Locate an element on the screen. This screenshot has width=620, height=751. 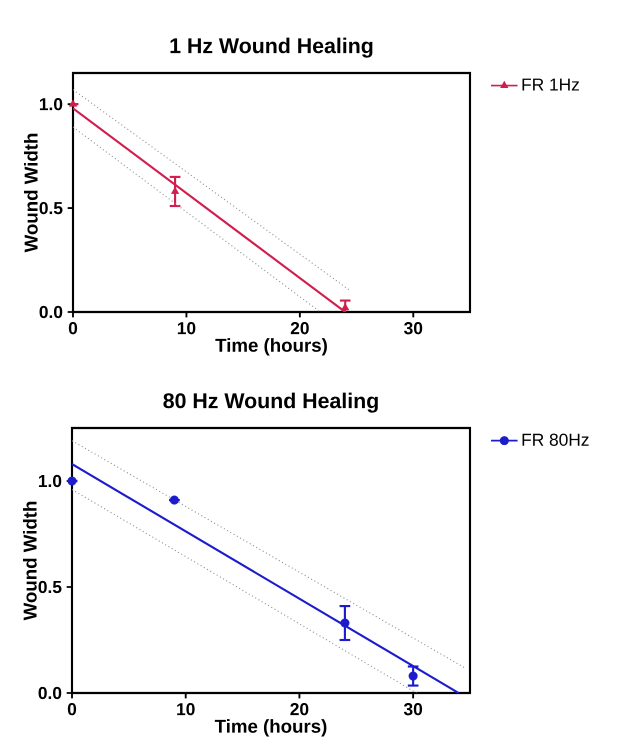
legend-label: FR 80Hz is located at coordinates (555, 440).